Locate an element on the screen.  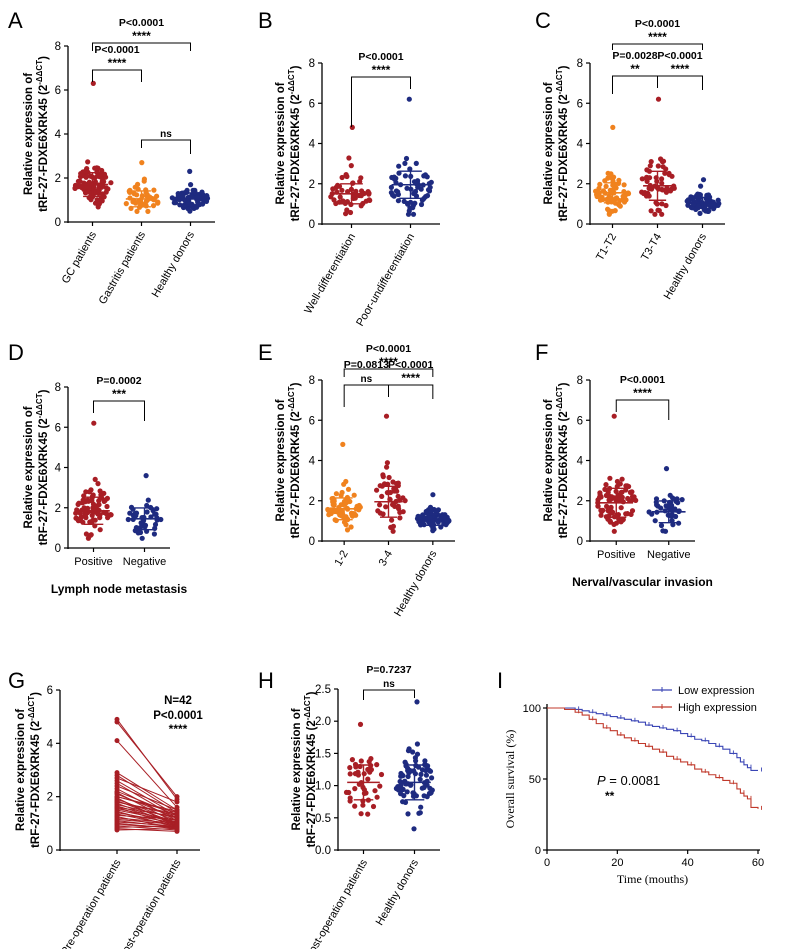
survival-curve is located at coordinates (653, 758).